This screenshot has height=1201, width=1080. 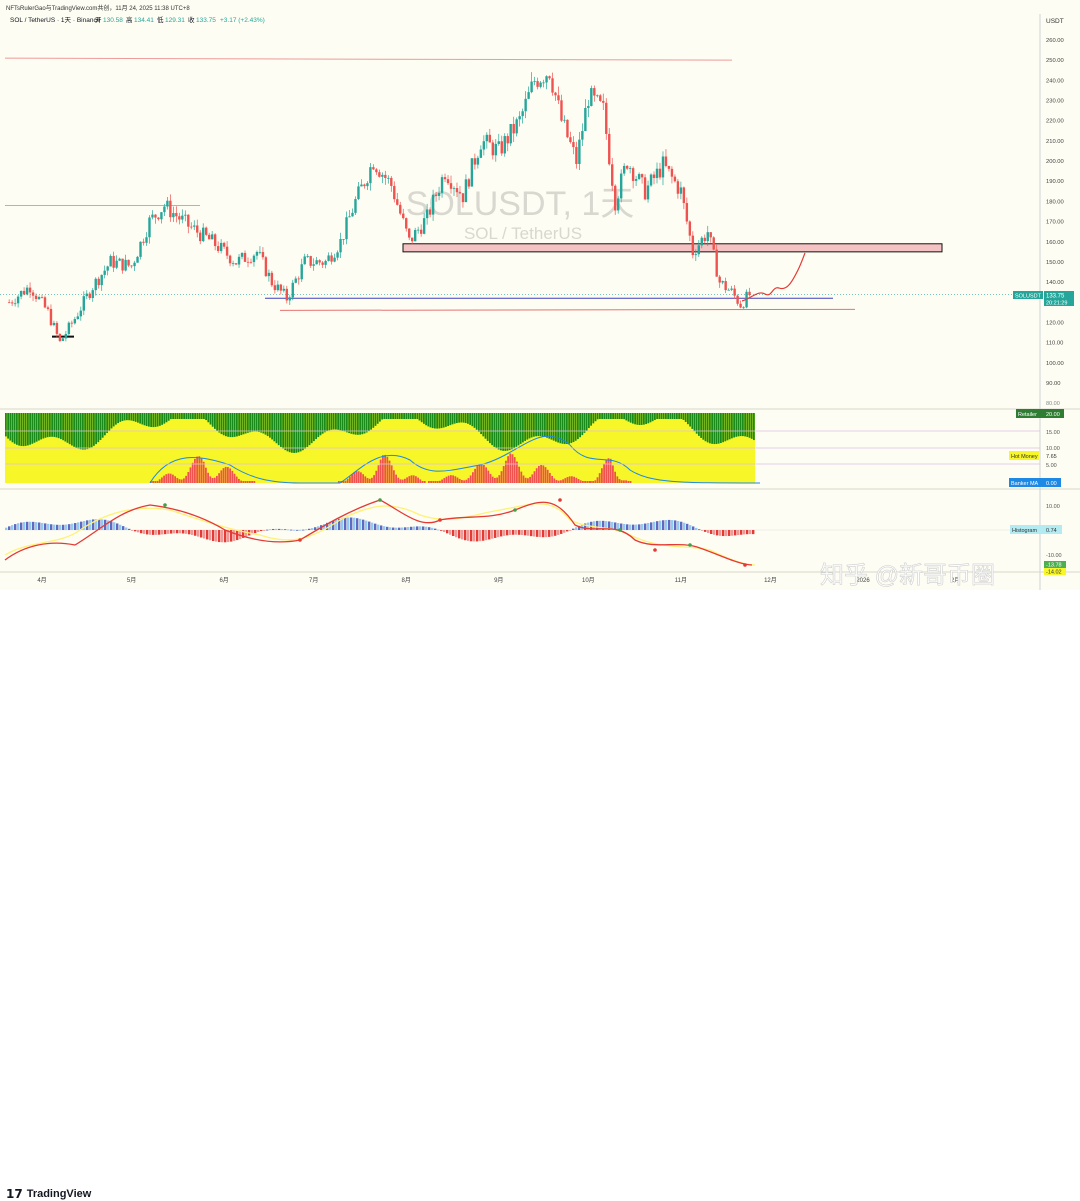 What do you see at coordinates (588, 580) in the screenshot?
I see `month-tick-6: 10月` at bounding box center [588, 580].